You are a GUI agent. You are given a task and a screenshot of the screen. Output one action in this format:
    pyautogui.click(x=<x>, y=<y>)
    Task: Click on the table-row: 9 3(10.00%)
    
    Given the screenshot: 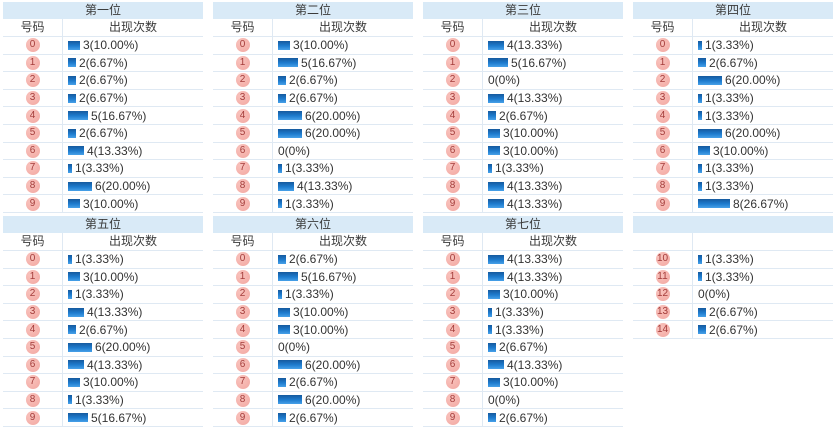 What is the action you would take?
    pyautogui.click(x=103, y=204)
    